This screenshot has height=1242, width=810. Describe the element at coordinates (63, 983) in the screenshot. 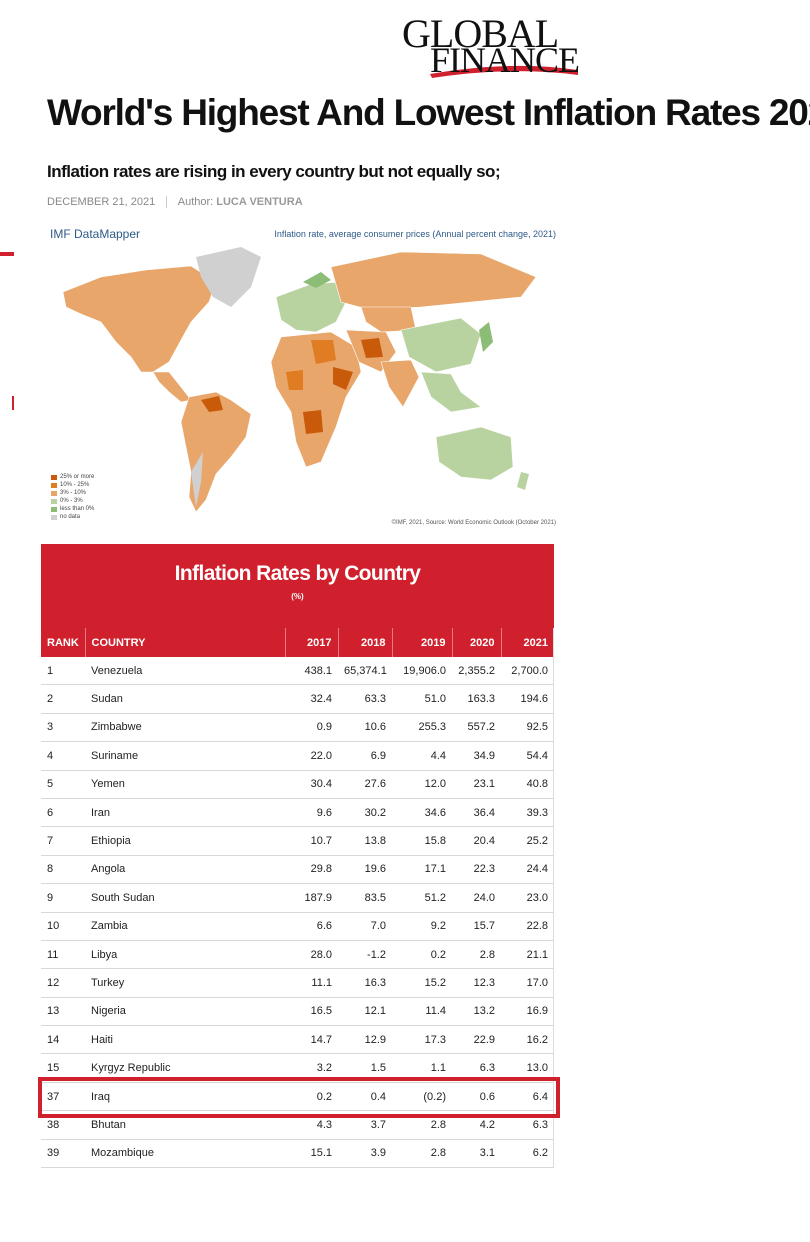

I see `cell-rank: 12` at that location.